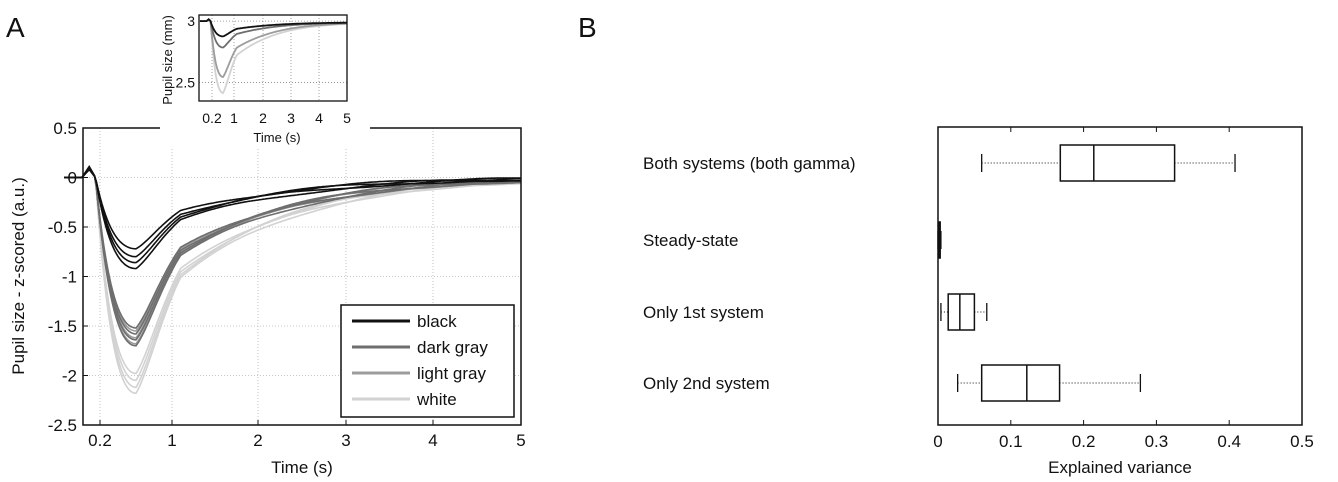 The width and height of the screenshot is (1338, 482). What do you see at coordinates (62, 326) in the screenshot?
I see `main-tick-label-y-1-5: -1.5` at bounding box center [62, 326].